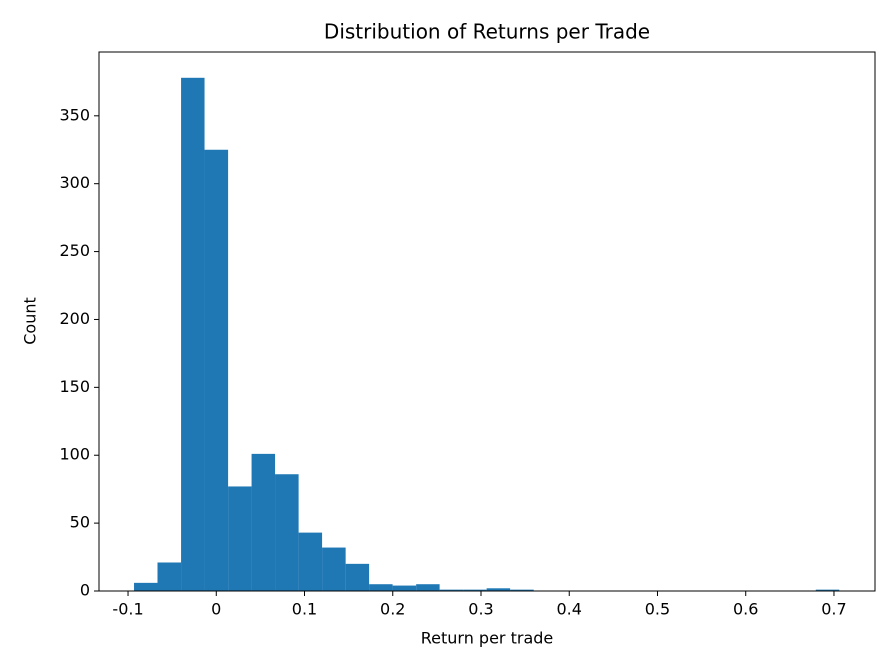 This screenshot has height=672, width=896. What do you see at coordinates (85, 590) in the screenshot?
I see `y-tick-label: 0` at bounding box center [85, 590].